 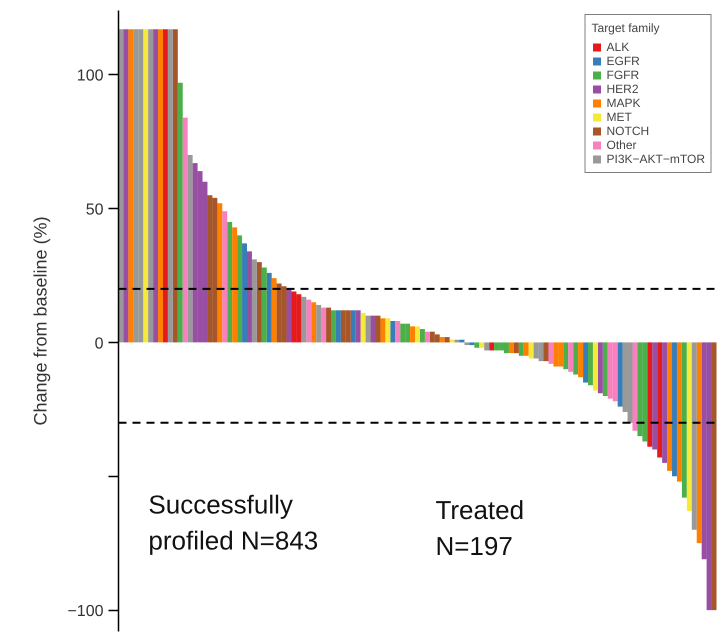 I want to click on y-tick-label: 50, so click(x=95, y=210).